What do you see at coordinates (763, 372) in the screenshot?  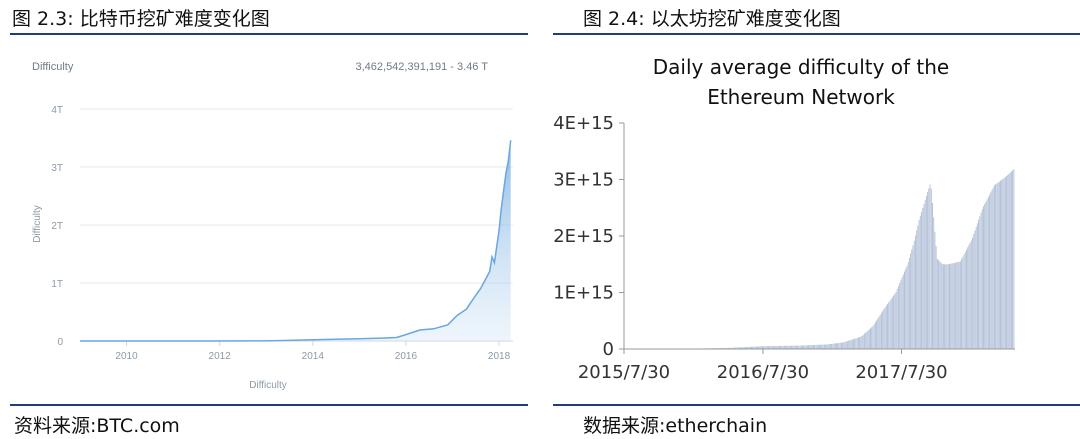 I see `eth-x-tick-label: 2016/7/30` at bounding box center [763, 372].